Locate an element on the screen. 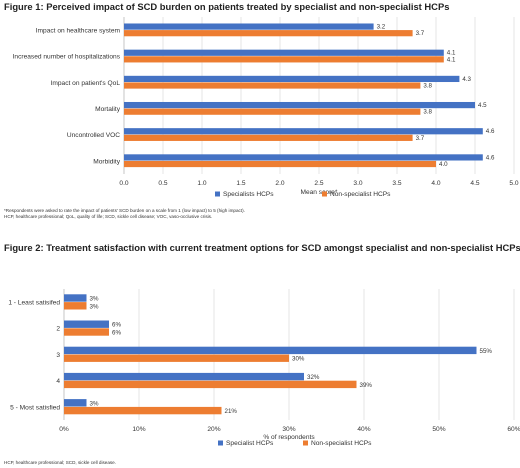  x-tick-label: 1.0 is located at coordinates (201, 183).